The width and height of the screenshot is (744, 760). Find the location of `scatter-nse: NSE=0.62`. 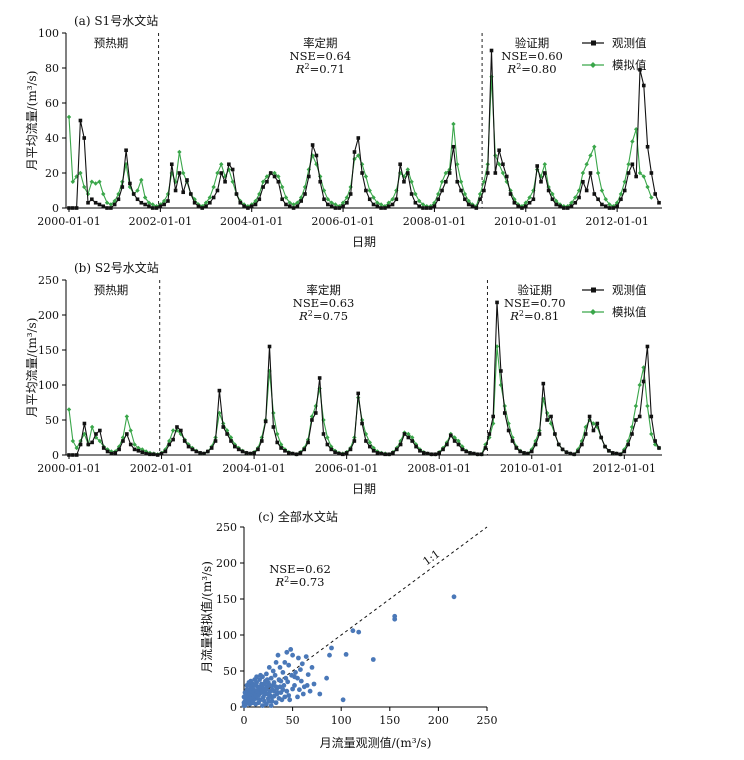

scatter-nse: NSE=0.62 is located at coordinates (300, 569).